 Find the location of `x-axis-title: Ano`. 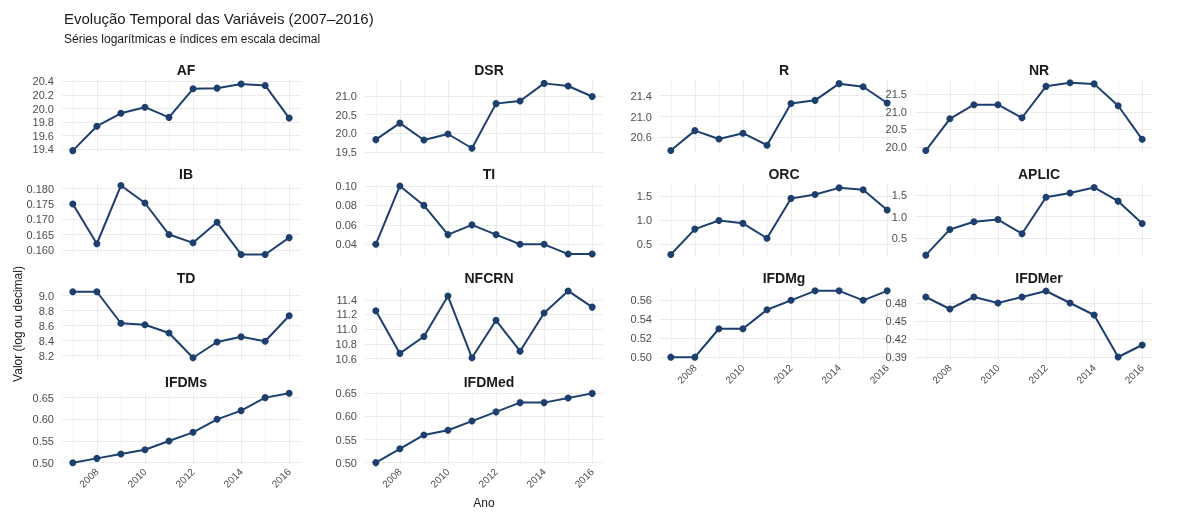

x-axis-title: Ano is located at coordinates (484, 503).